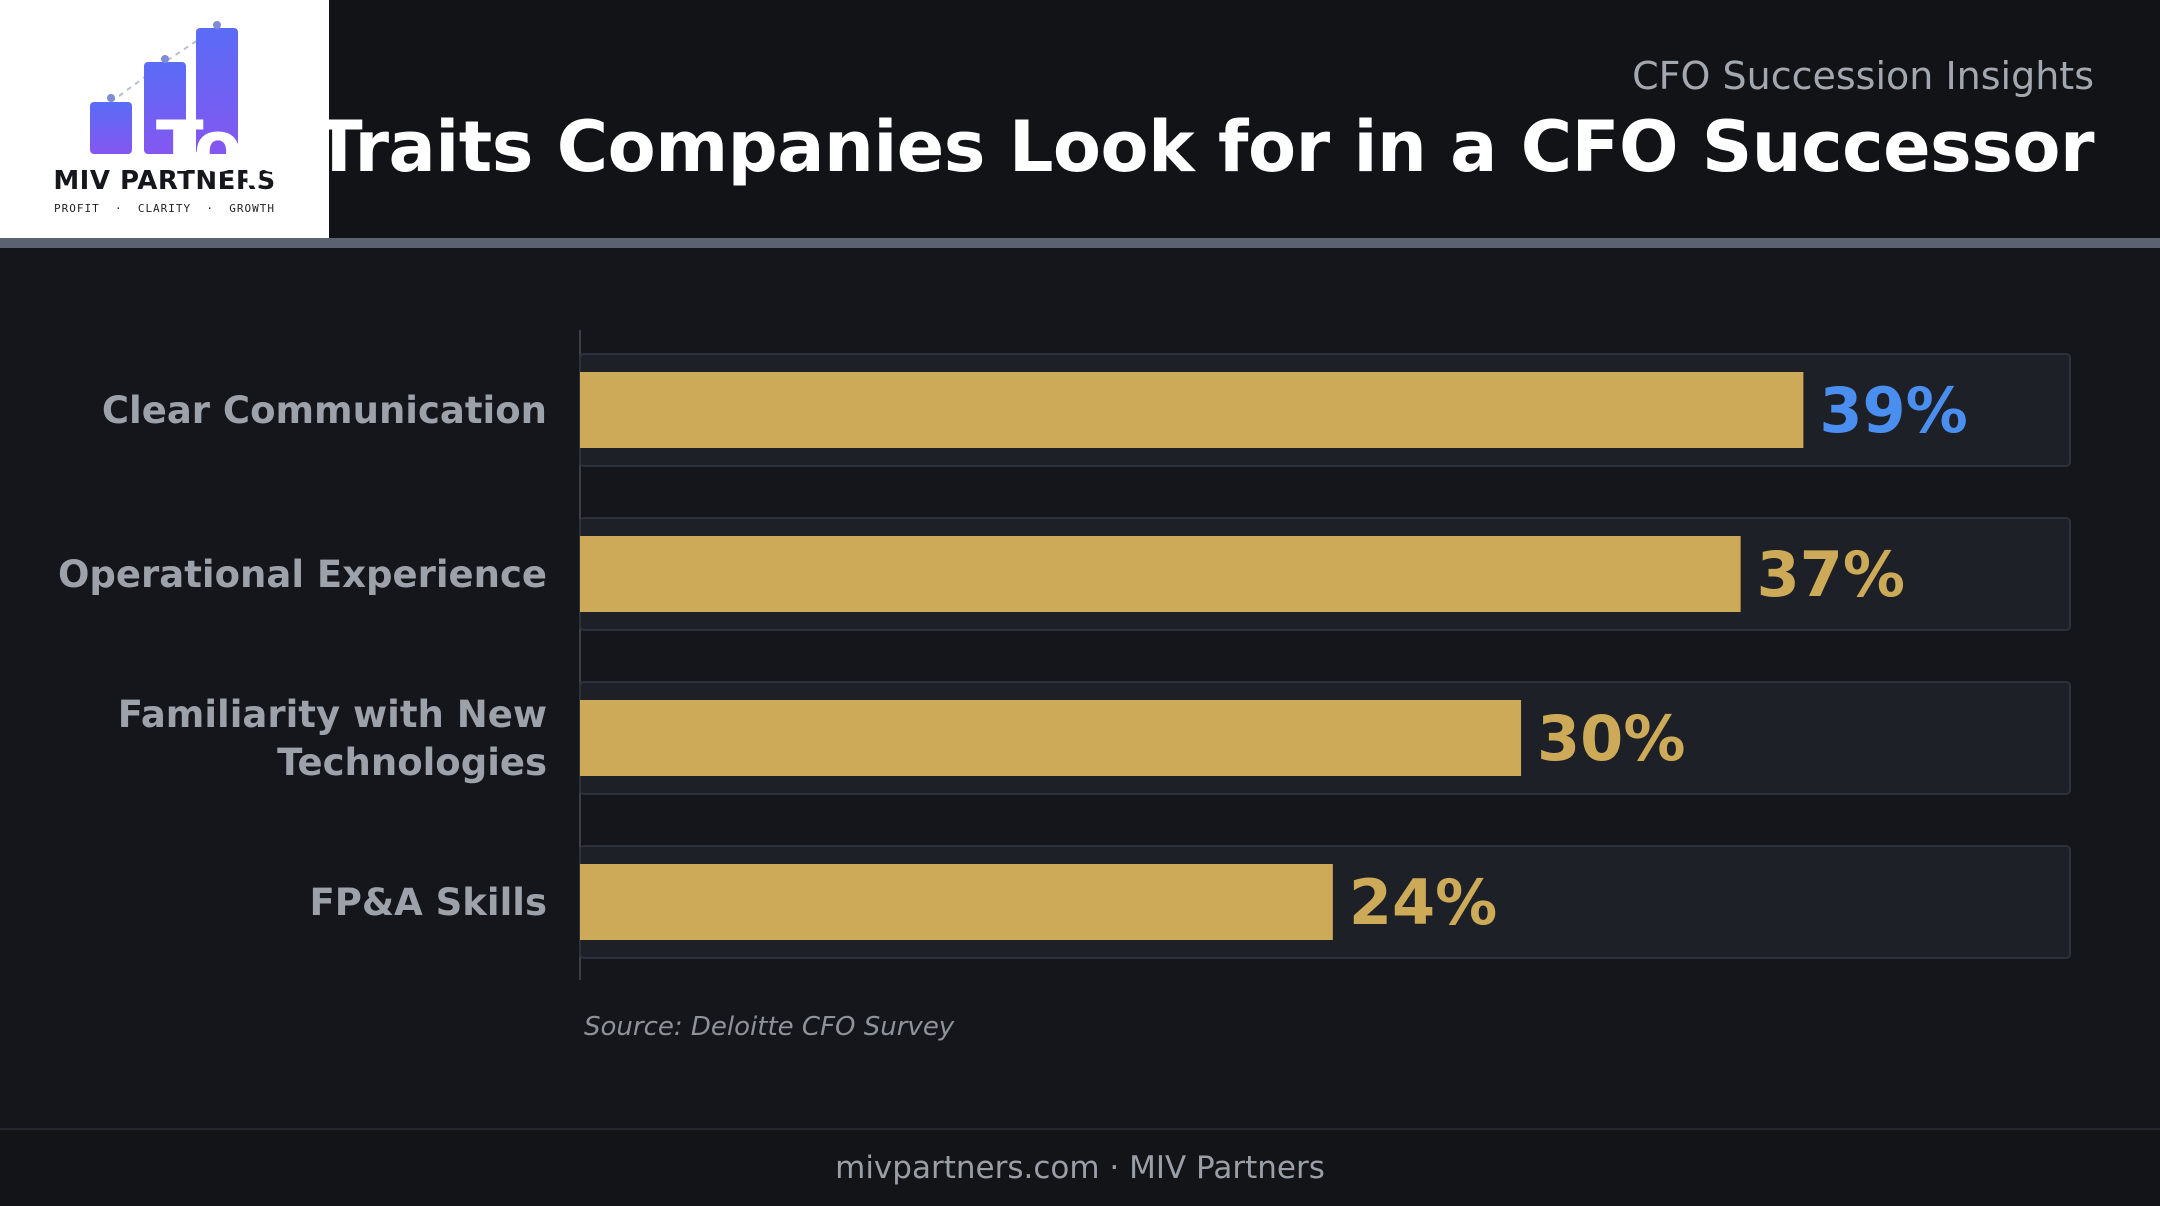 The width and height of the screenshot is (2160, 1206). What do you see at coordinates (1080, 243) in the screenshot?
I see `header-divider` at bounding box center [1080, 243].